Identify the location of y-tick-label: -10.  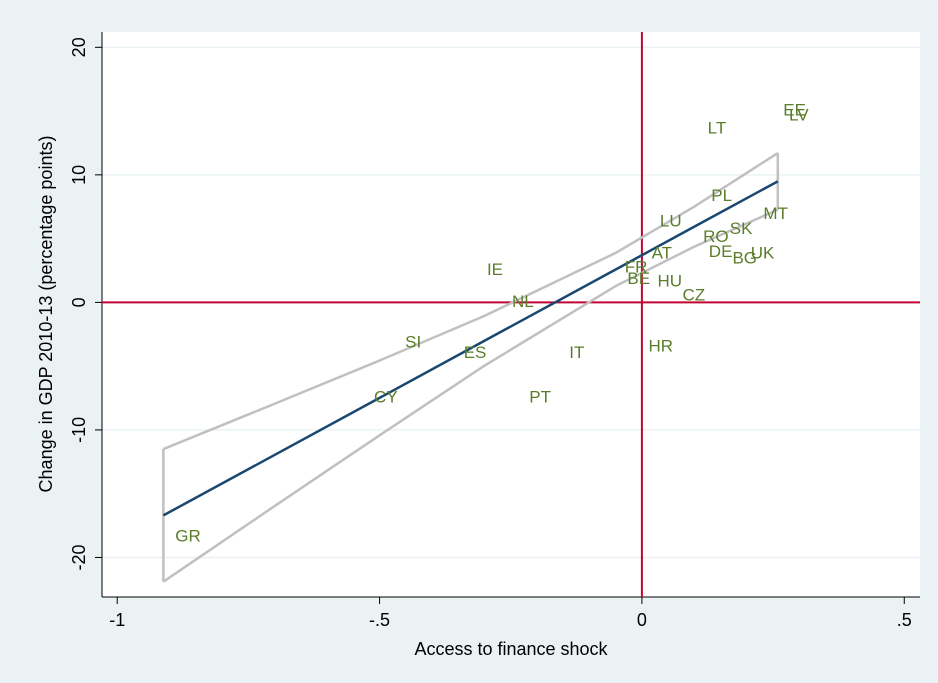
(79, 430).